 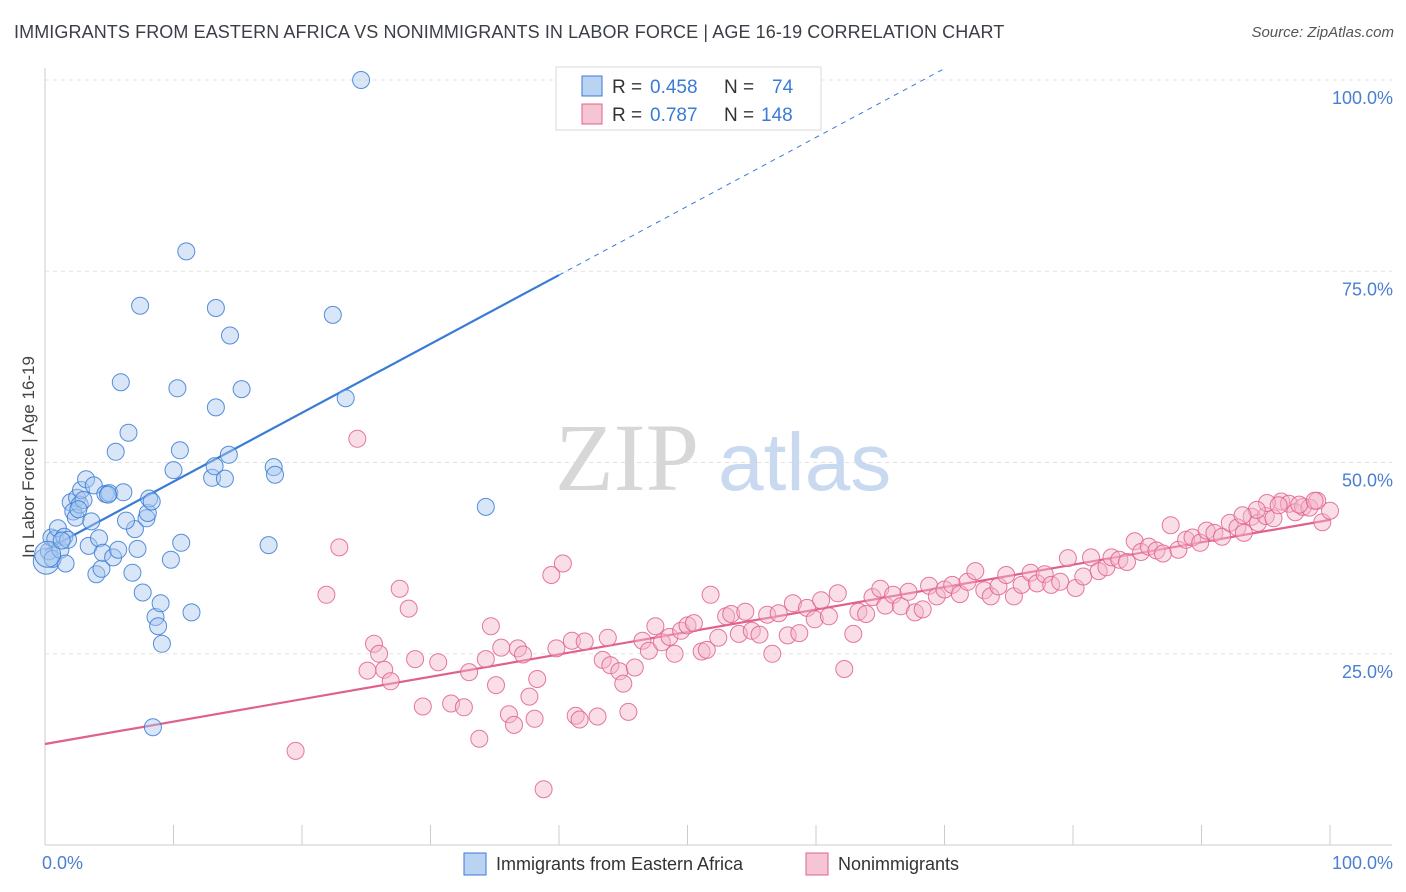 I want to click on legend-r-label-2: R =, so click(x=627, y=115).